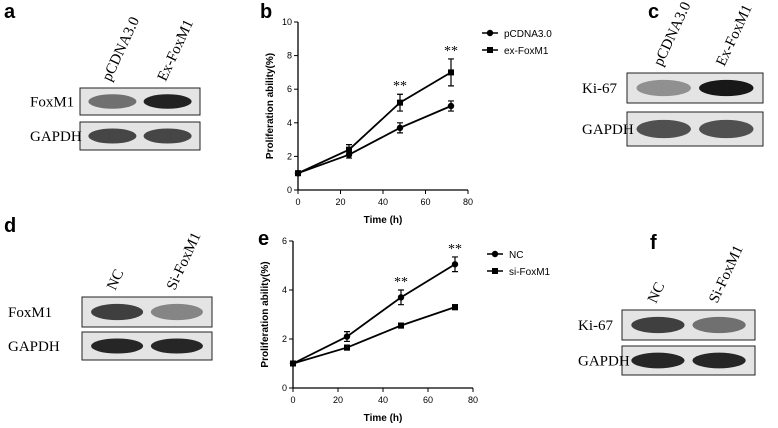  What do you see at coordinates (263, 239) in the screenshot?
I see `panel-letter: e` at bounding box center [263, 239].